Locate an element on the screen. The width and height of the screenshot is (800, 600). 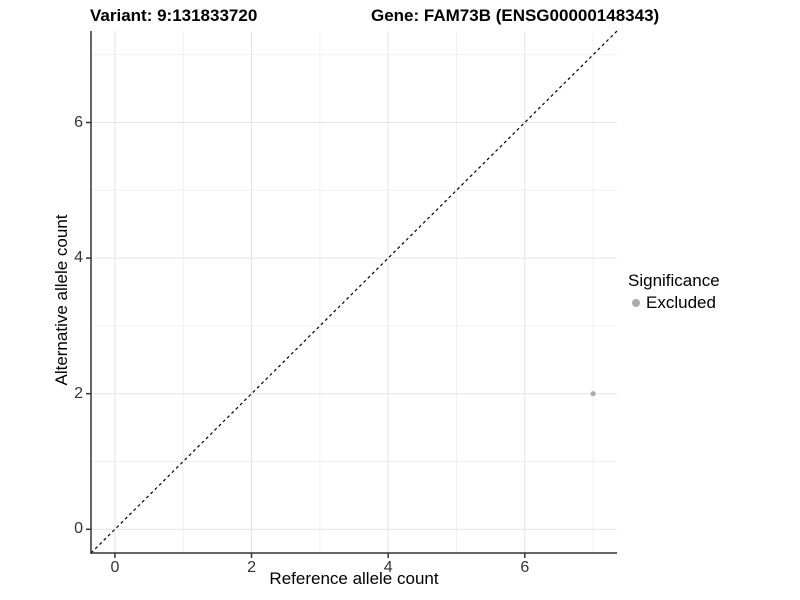
x-tick-label: 6 is located at coordinates (525, 567).